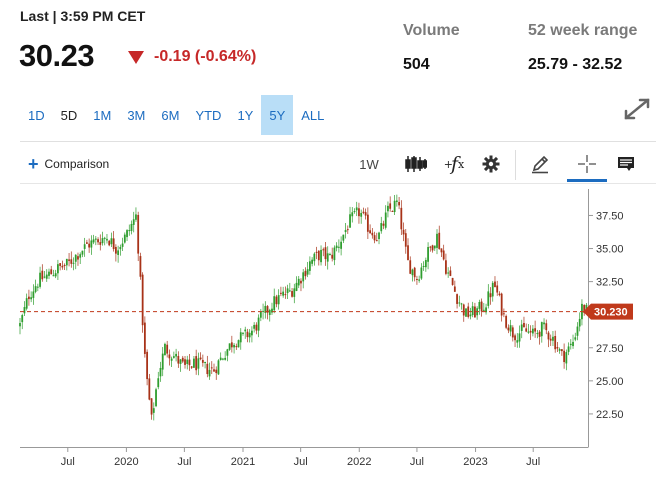  I want to click on last-price-badge: 30.230, so click(608, 311).